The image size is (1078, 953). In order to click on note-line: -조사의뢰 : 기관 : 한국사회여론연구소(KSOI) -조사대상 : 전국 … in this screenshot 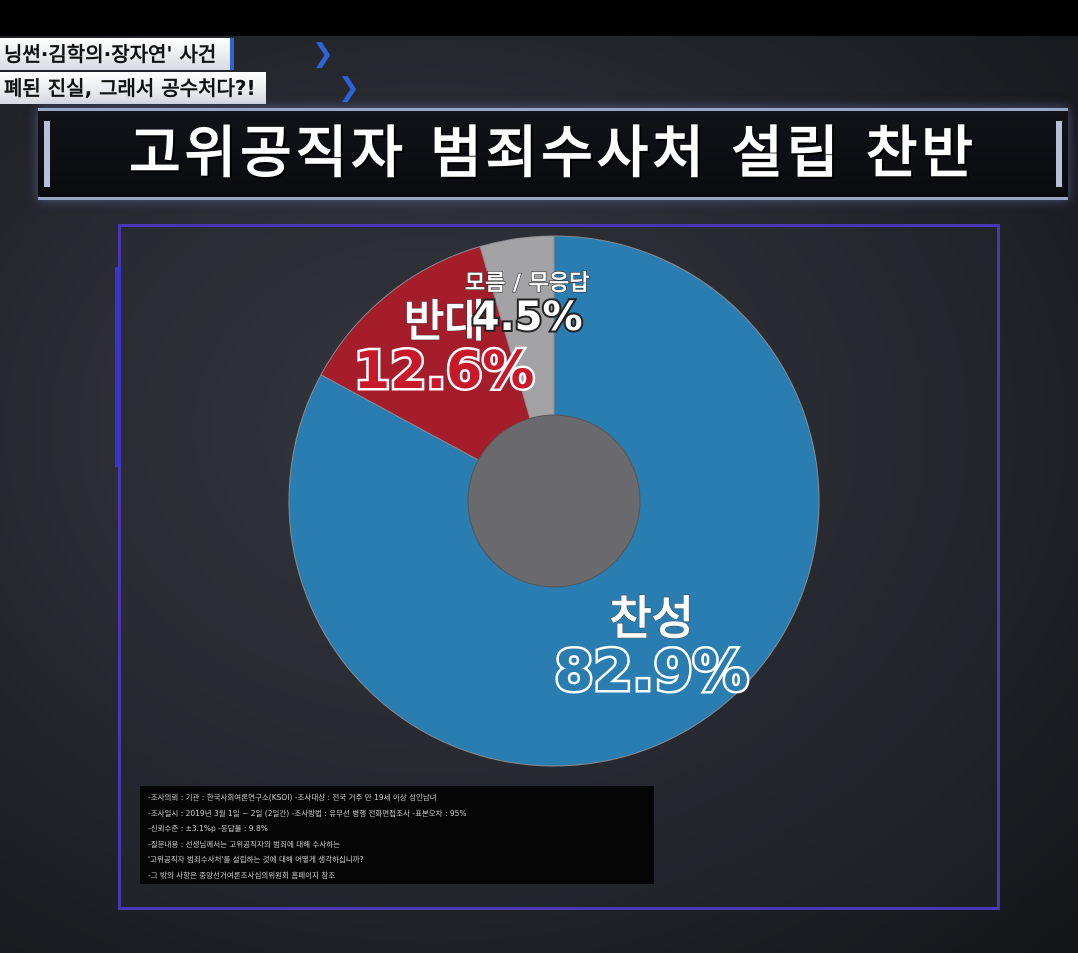, I will do `click(292, 797)`.